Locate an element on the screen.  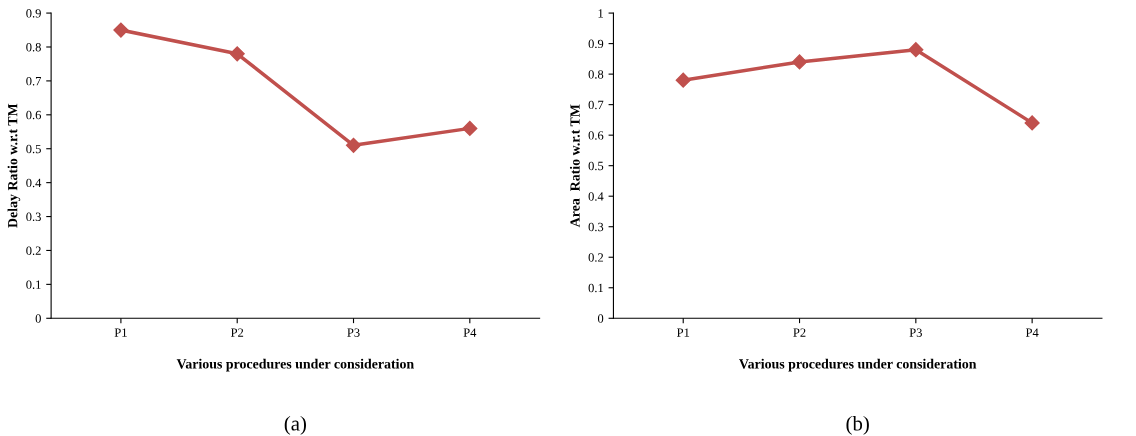
y-axis-title: Delay Ratio w.r.t TM is located at coordinates (14, 165).